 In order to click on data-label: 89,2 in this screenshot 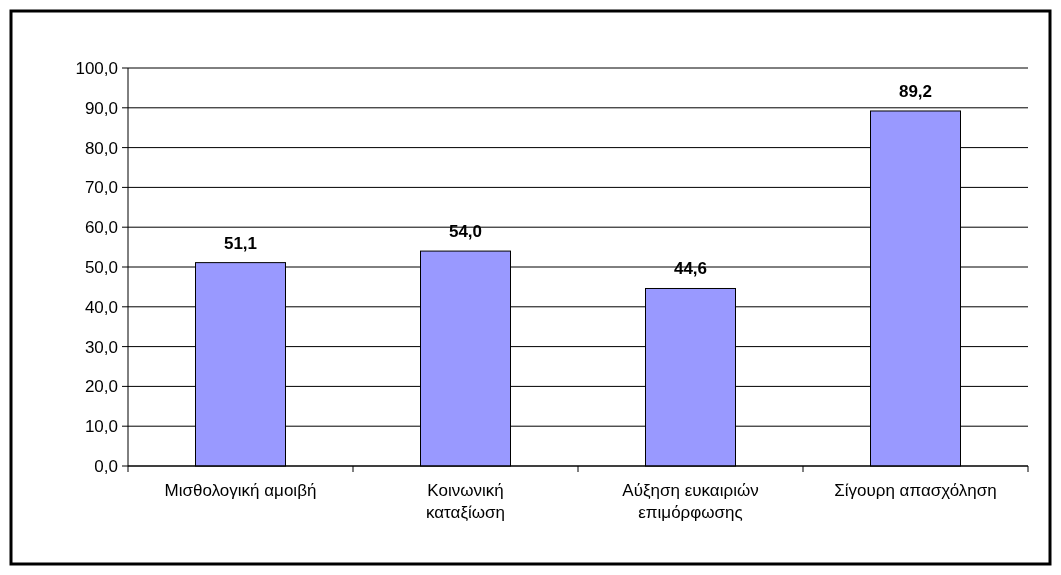, I will do `click(915, 91)`.